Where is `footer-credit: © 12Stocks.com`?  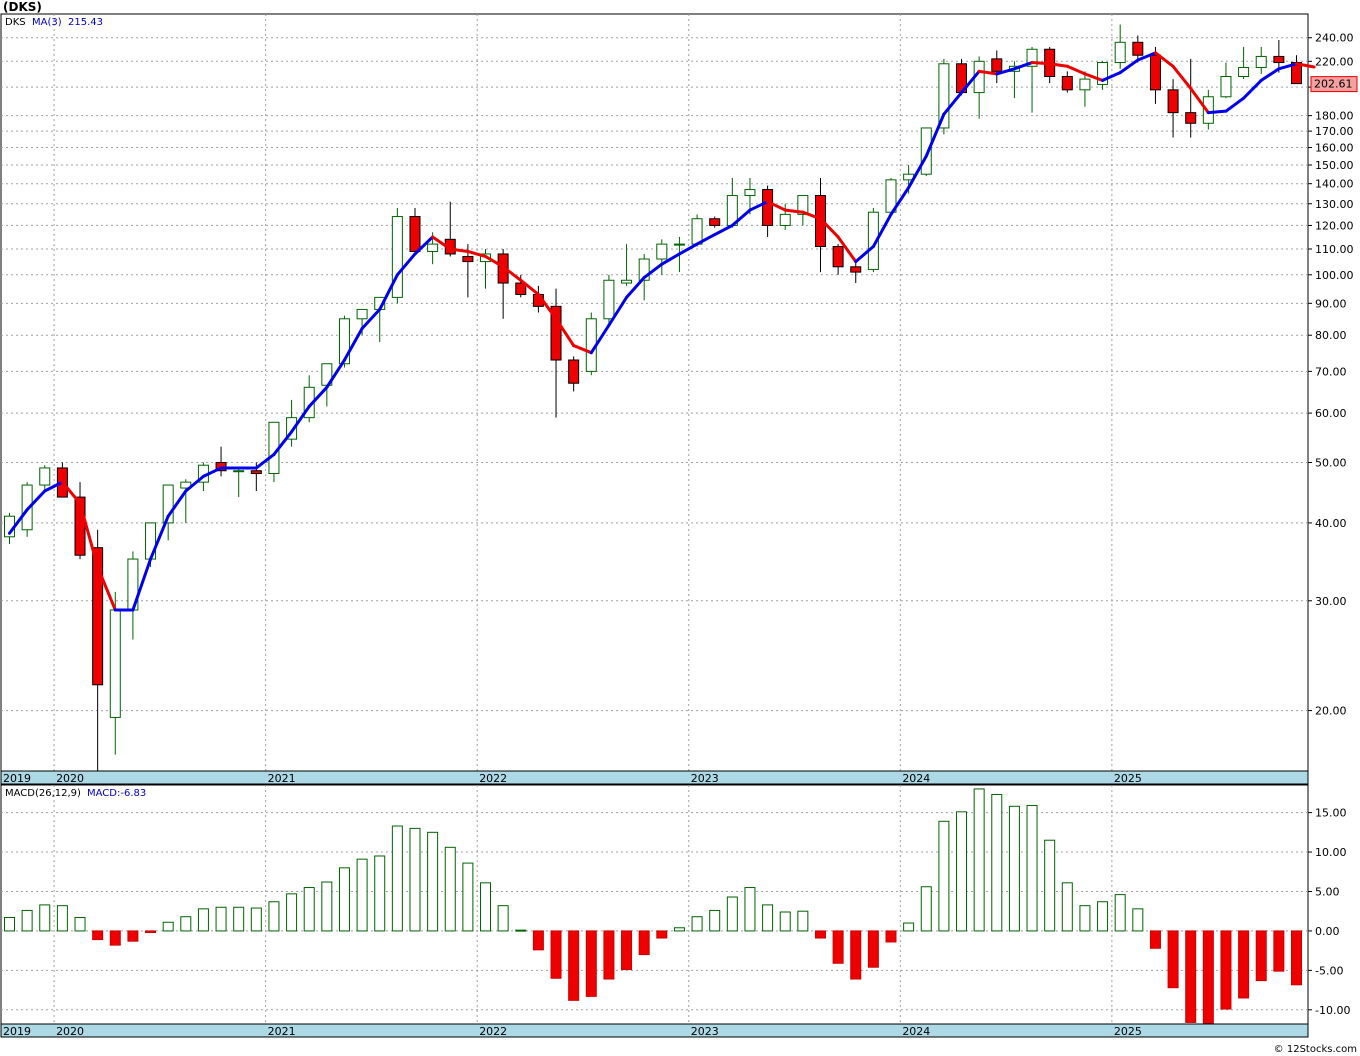
footer-credit: © 12Stocks.com is located at coordinates (1315, 1049).